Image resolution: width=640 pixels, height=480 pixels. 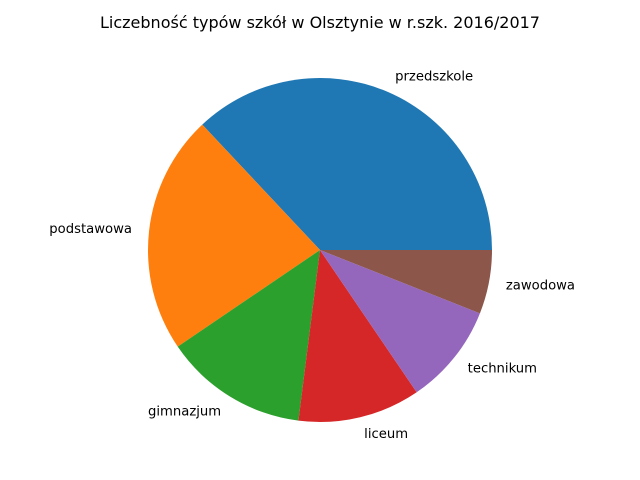 I want to click on pie-label-zawodowa: zawodowa, so click(x=540, y=285).